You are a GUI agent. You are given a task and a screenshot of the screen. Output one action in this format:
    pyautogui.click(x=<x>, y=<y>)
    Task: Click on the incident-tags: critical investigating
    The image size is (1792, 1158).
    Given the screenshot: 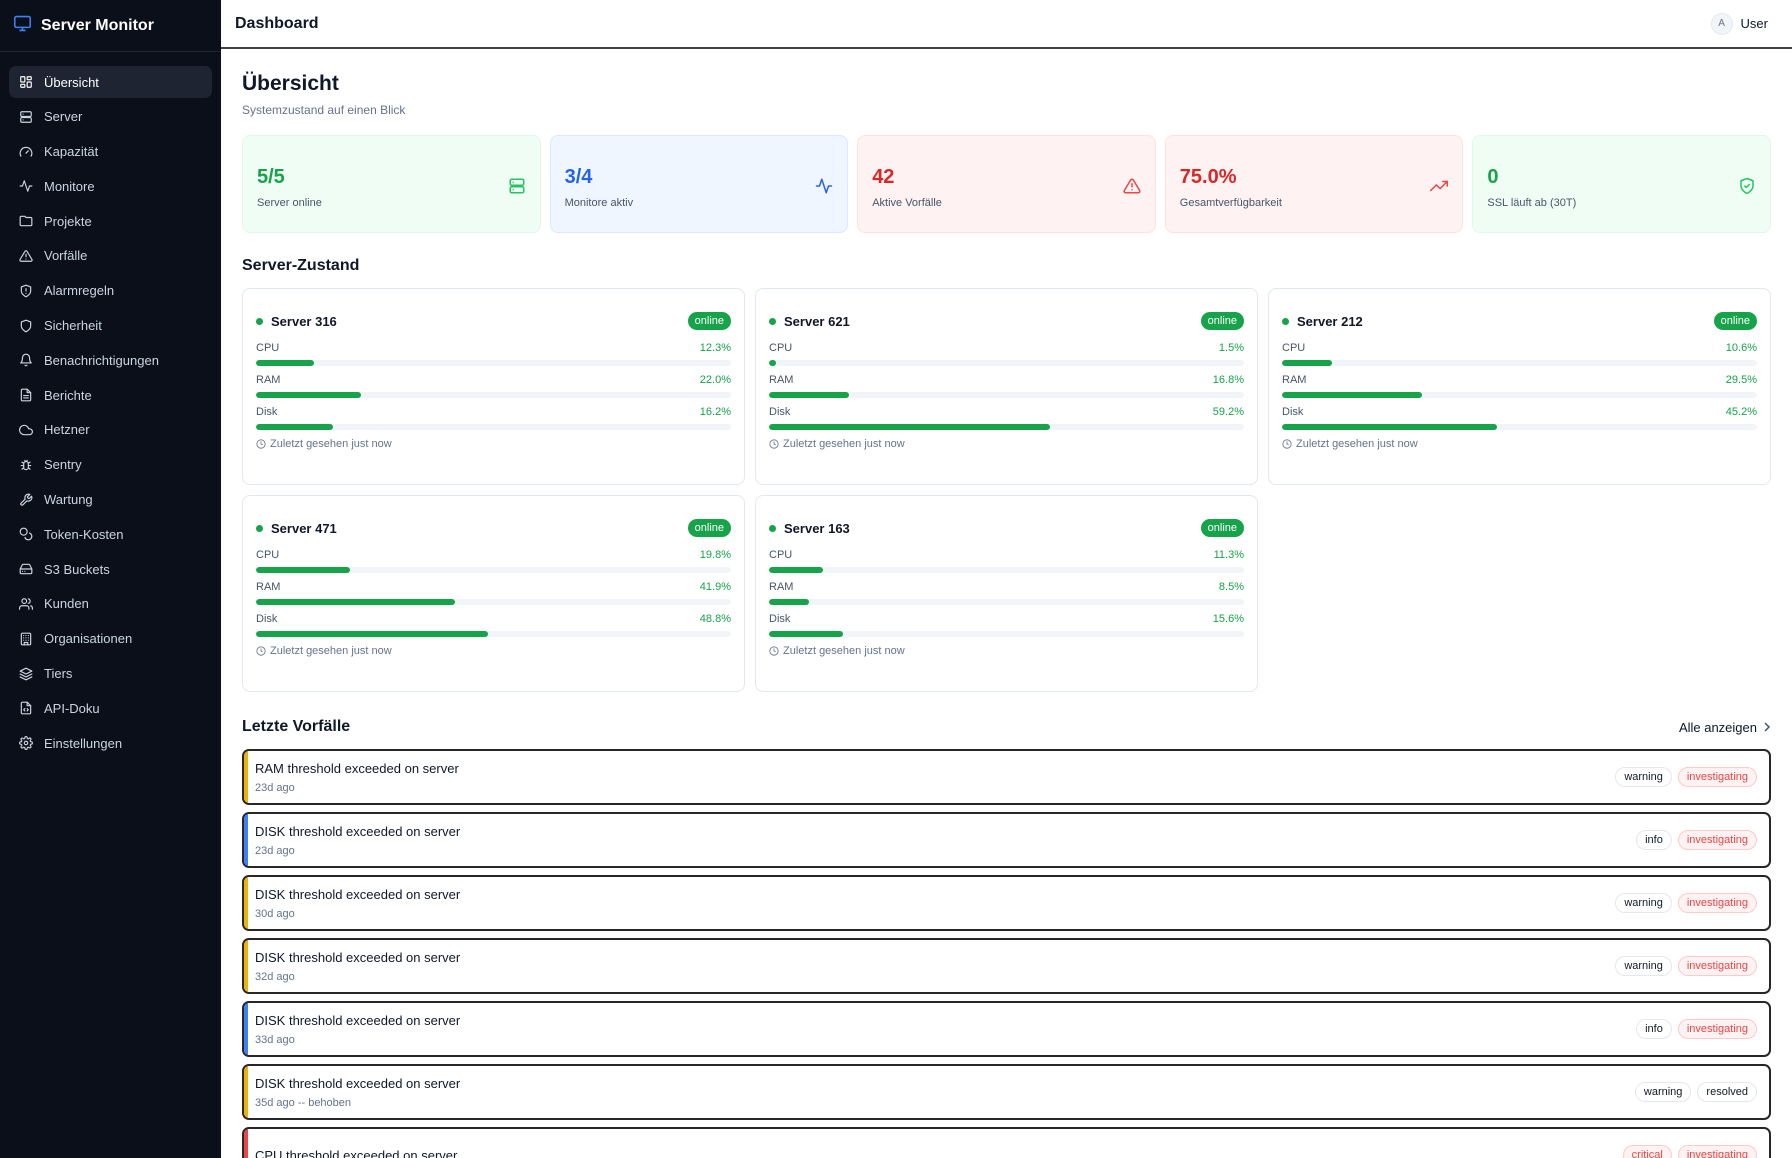 What is the action you would take?
    pyautogui.click(x=1689, y=1151)
    